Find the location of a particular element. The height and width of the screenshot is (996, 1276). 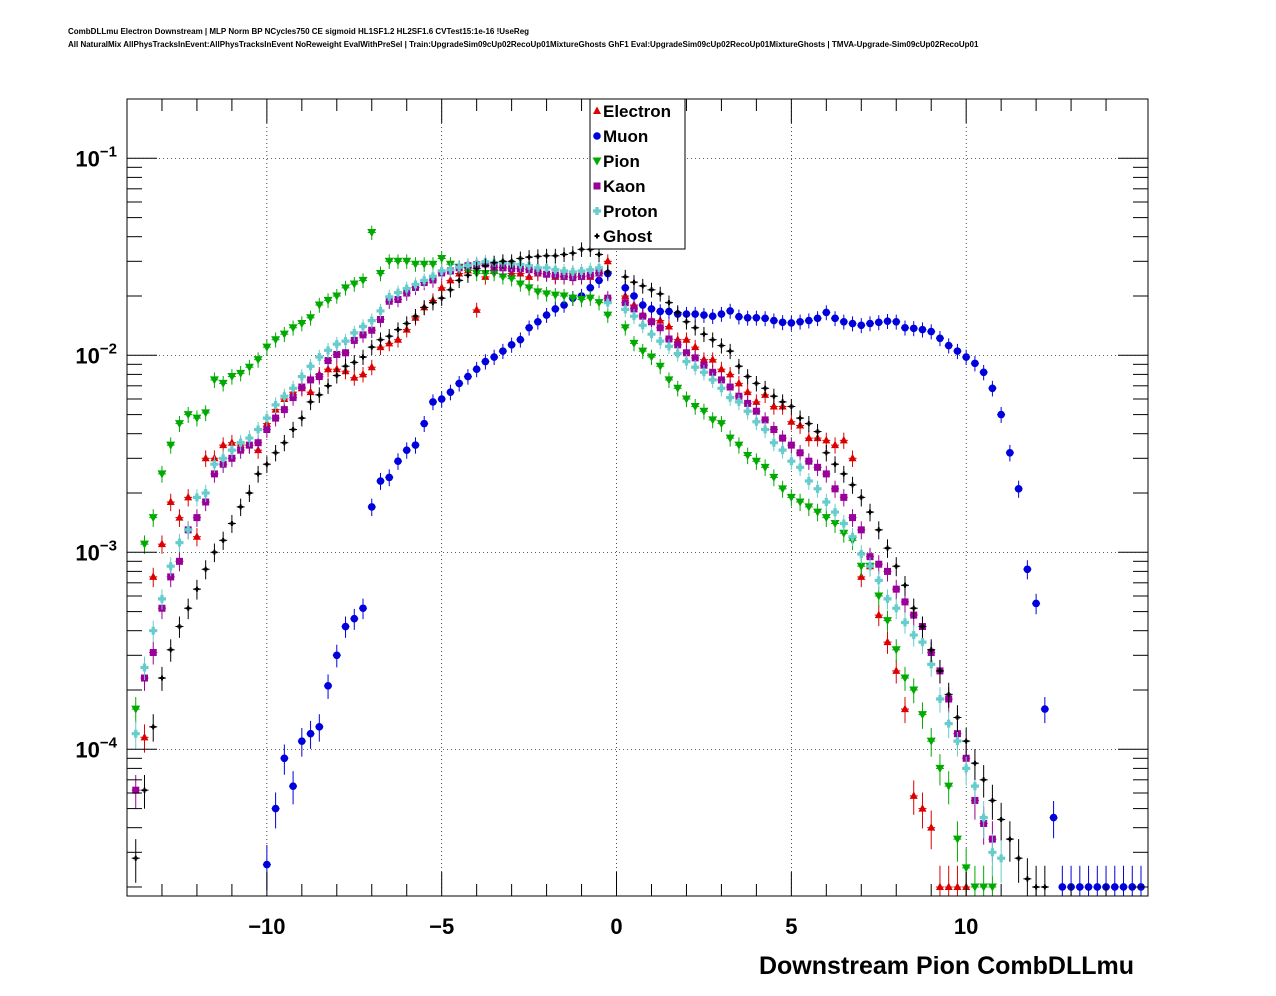

y-tick-label: 10⁻³ is located at coordinates (96, 551).